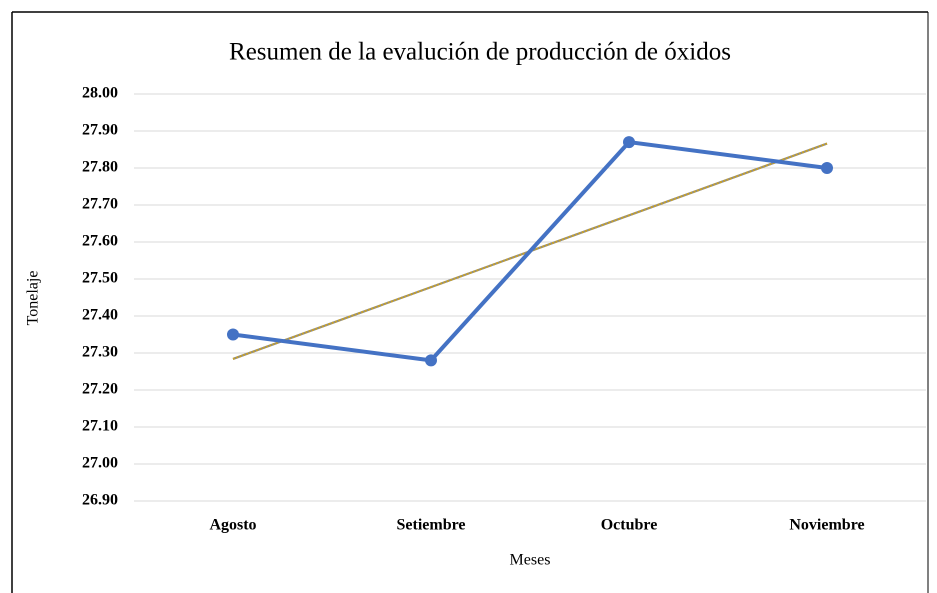  I want to click on y-tick-label: 27.90, so click(100, 130).